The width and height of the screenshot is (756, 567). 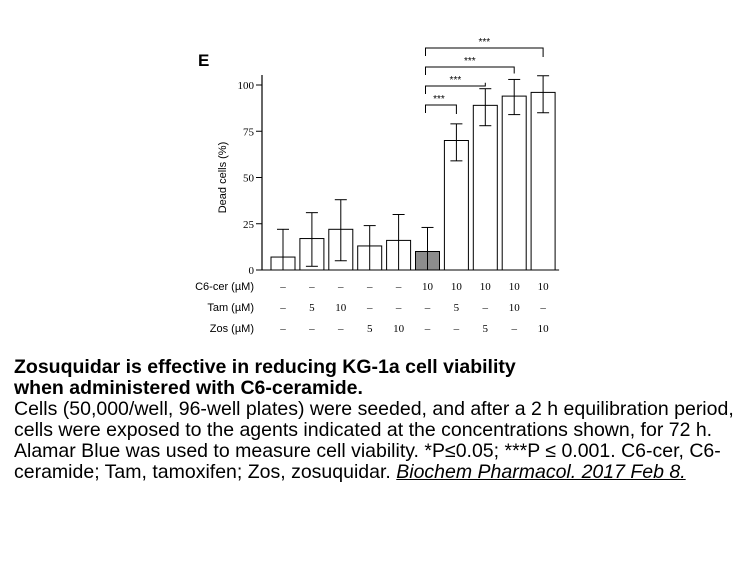 I want to click on panel-label: E, so click(x=203, y=60).